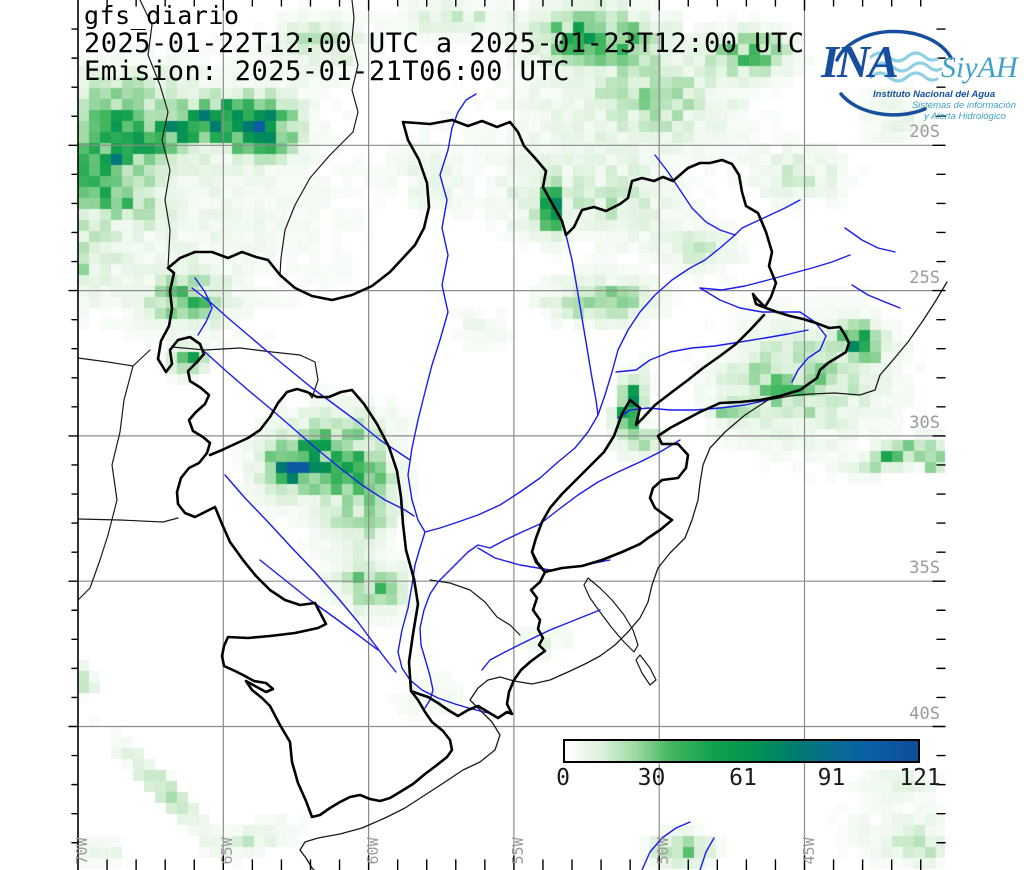  What do you see at coordinates (934, 94) in the screenshot?
I see `logo-institute-name: Instituto Nacional del Agua` at bounding box center [934, 94].